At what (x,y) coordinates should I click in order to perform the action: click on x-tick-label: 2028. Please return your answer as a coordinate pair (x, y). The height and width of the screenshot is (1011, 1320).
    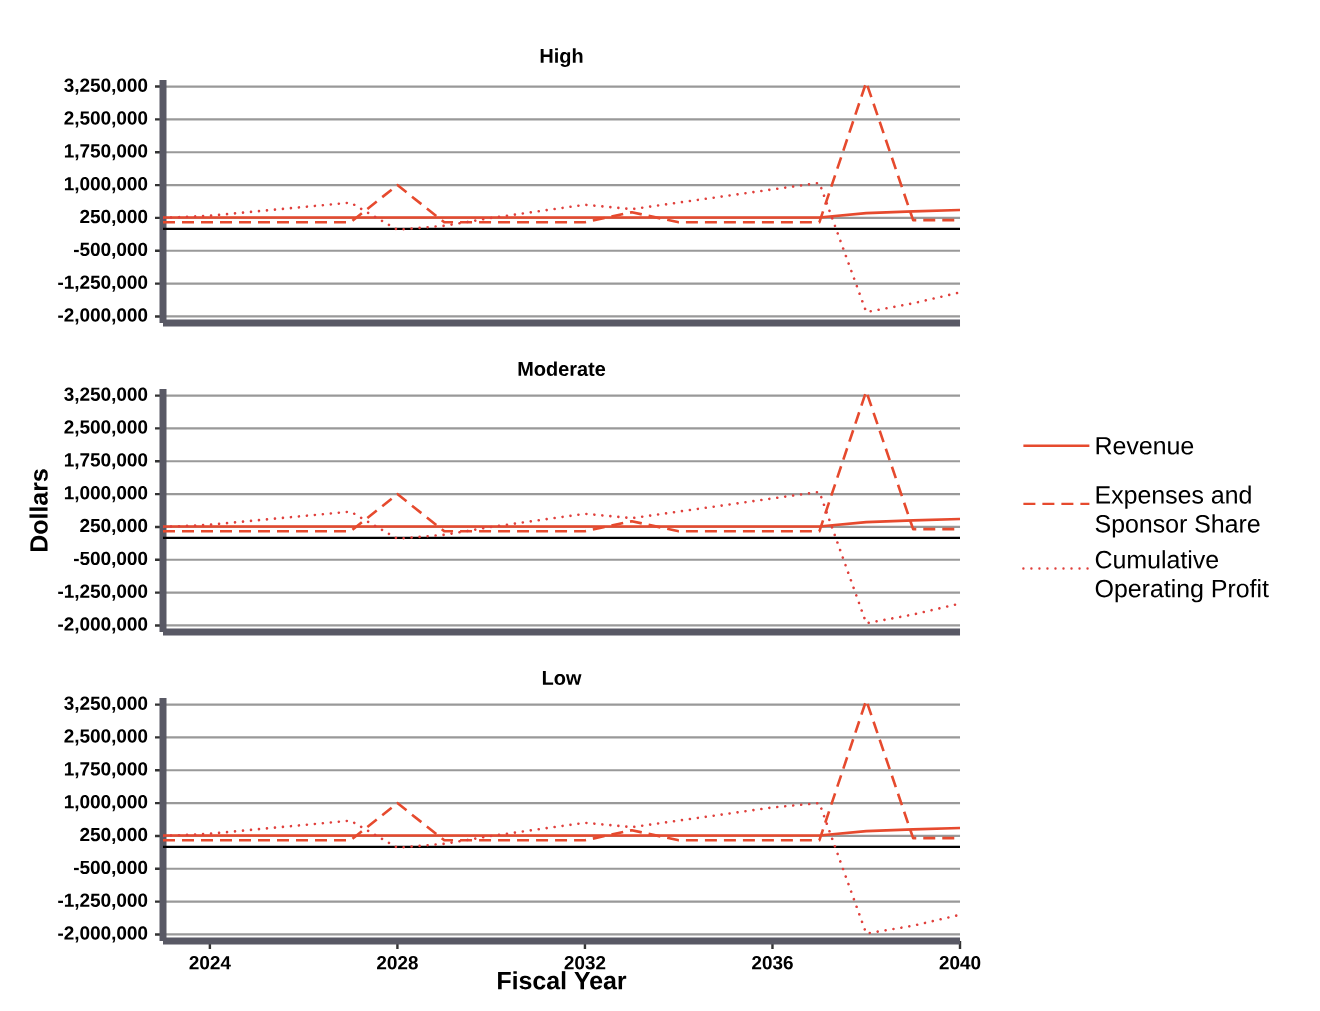
    Looking at the image, I should click on (397, 963).